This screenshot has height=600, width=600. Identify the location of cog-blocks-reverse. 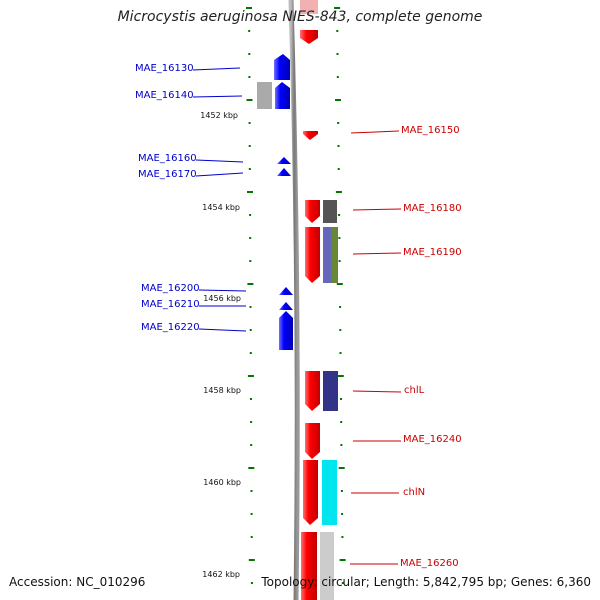
(329, 400).